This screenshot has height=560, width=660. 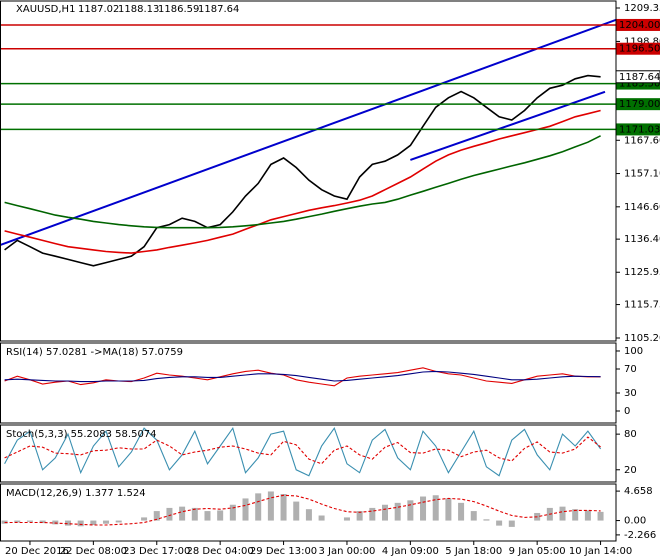 I want to click on symbol-title: XAUUSD,H1, so click(x=45, y=9).